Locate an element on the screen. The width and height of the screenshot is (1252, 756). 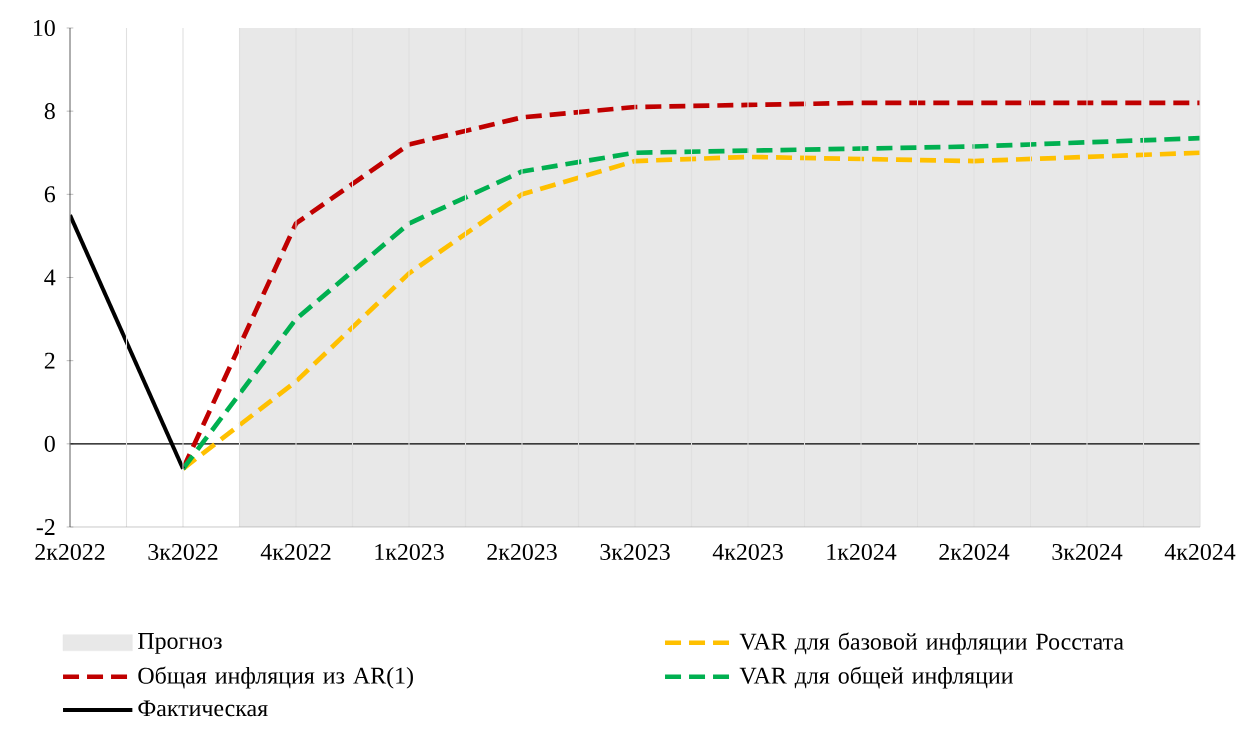
x-tick-label: 2к2024 is located at coordinates (974, 552).